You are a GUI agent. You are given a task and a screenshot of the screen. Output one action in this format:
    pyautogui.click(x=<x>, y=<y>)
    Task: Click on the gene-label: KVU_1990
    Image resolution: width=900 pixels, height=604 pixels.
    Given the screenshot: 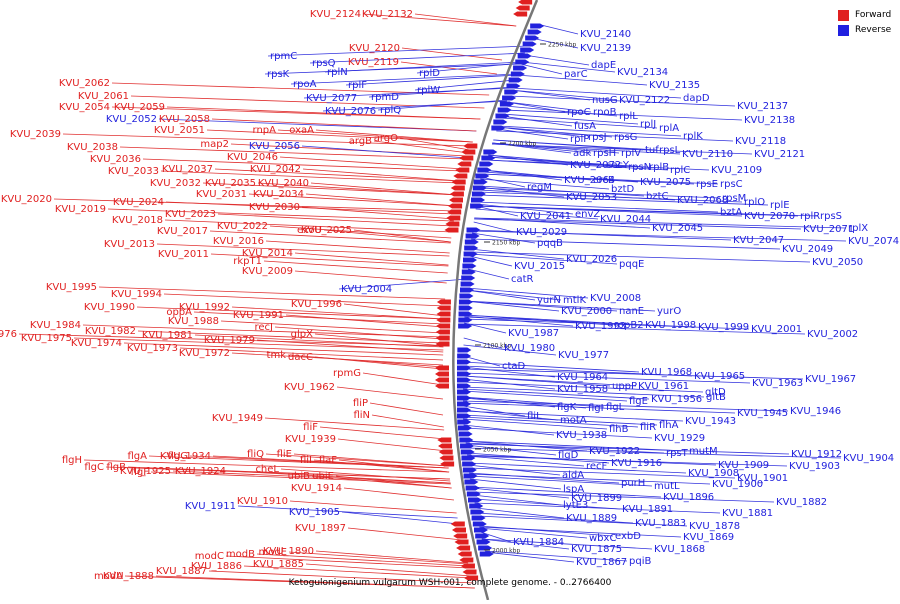 What is the action you would take?
    pyautogui.click(x=109, y=307)
    